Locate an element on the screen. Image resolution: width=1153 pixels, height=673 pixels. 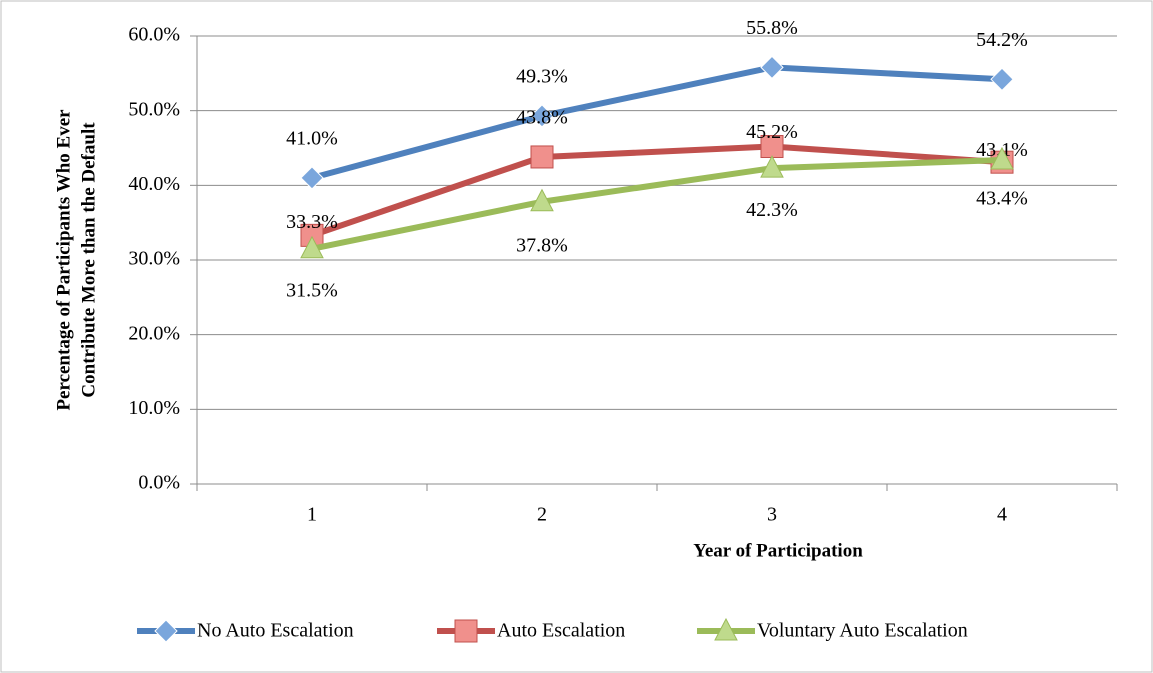
legend-item: Auto Escalation is located at coordinates (531, 631).